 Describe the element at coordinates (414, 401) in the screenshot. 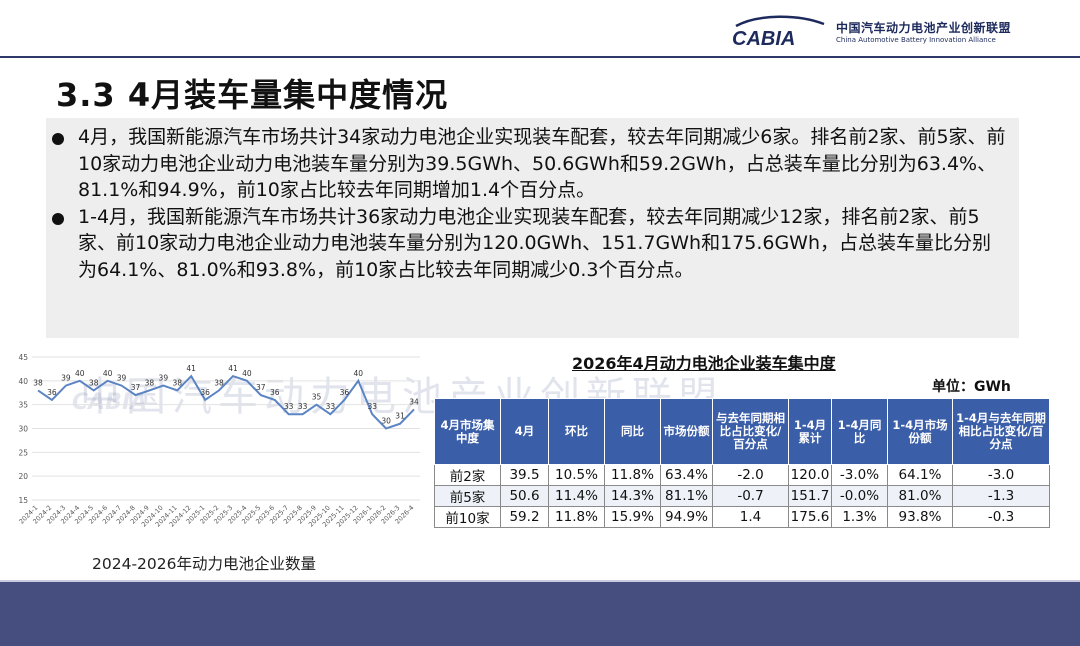

I see `data-label: 34` at that location.